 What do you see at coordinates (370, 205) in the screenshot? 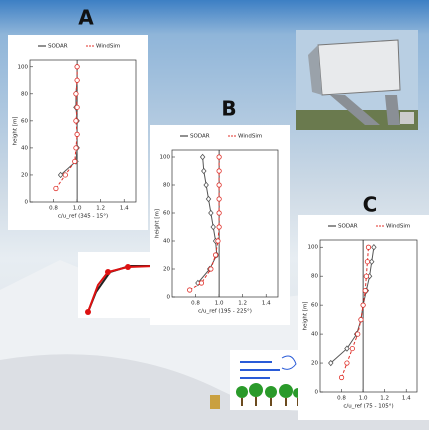
I see `panel-title: C` at bounding box center [370, 205].